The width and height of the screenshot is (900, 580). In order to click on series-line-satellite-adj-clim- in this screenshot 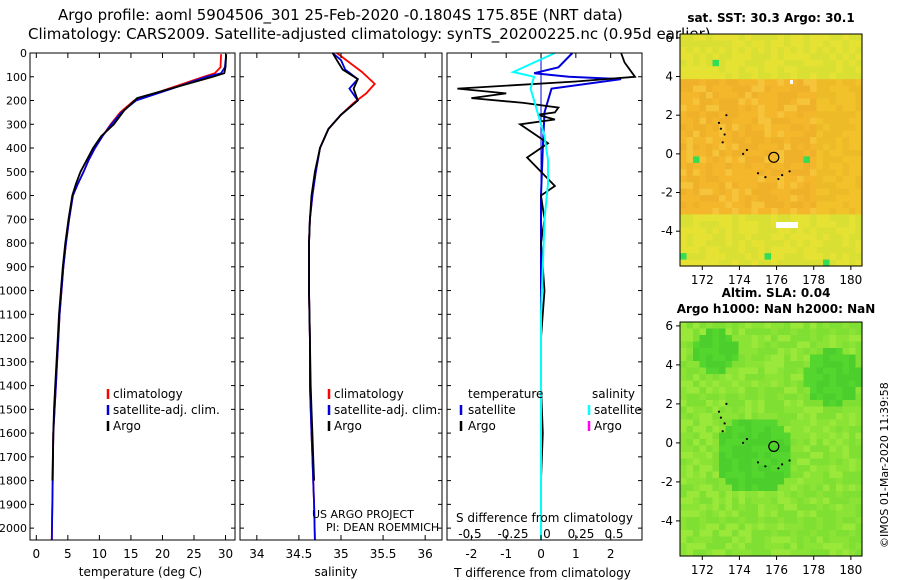, I will do `click(334, 296)`.